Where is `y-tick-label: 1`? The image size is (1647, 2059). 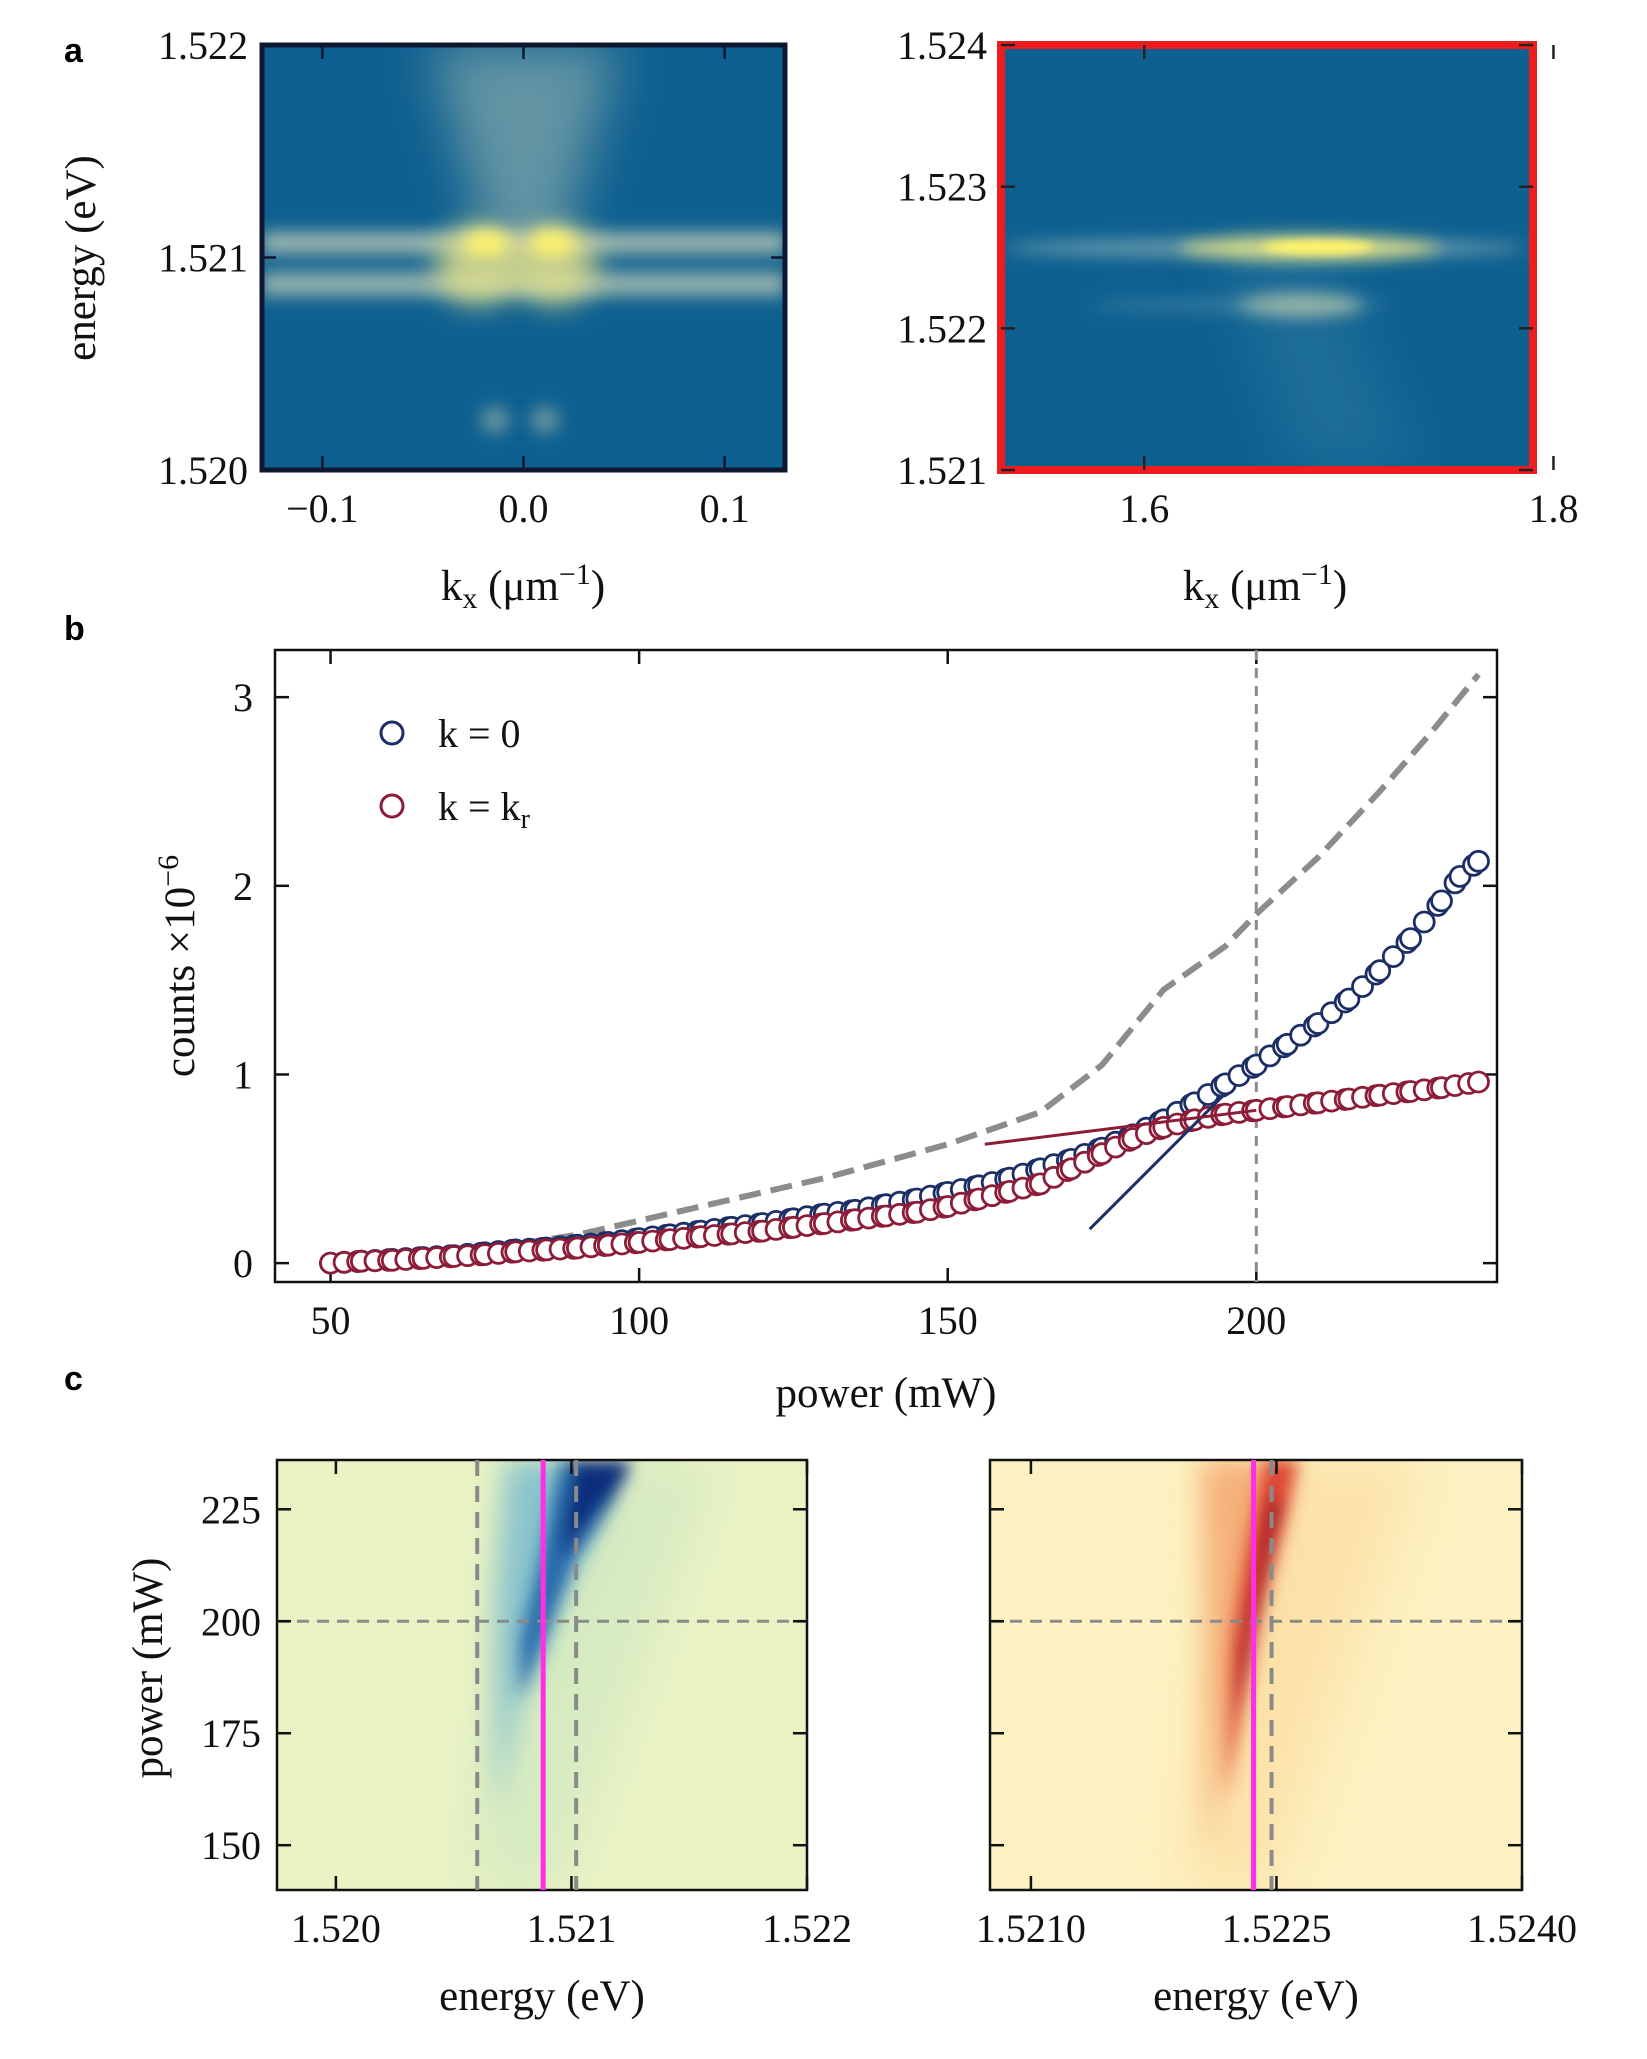
y-tick-label: 1 is located at coordinates (243, 1074).